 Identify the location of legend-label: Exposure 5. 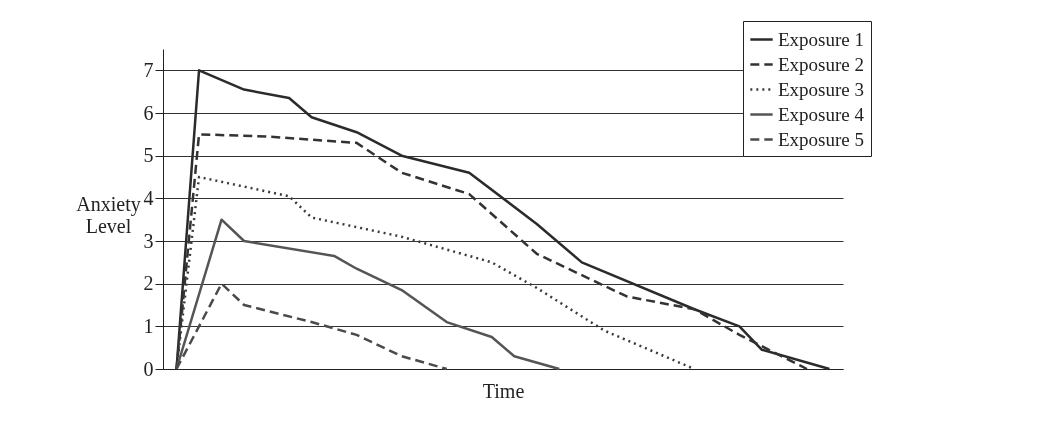
(821, 139).